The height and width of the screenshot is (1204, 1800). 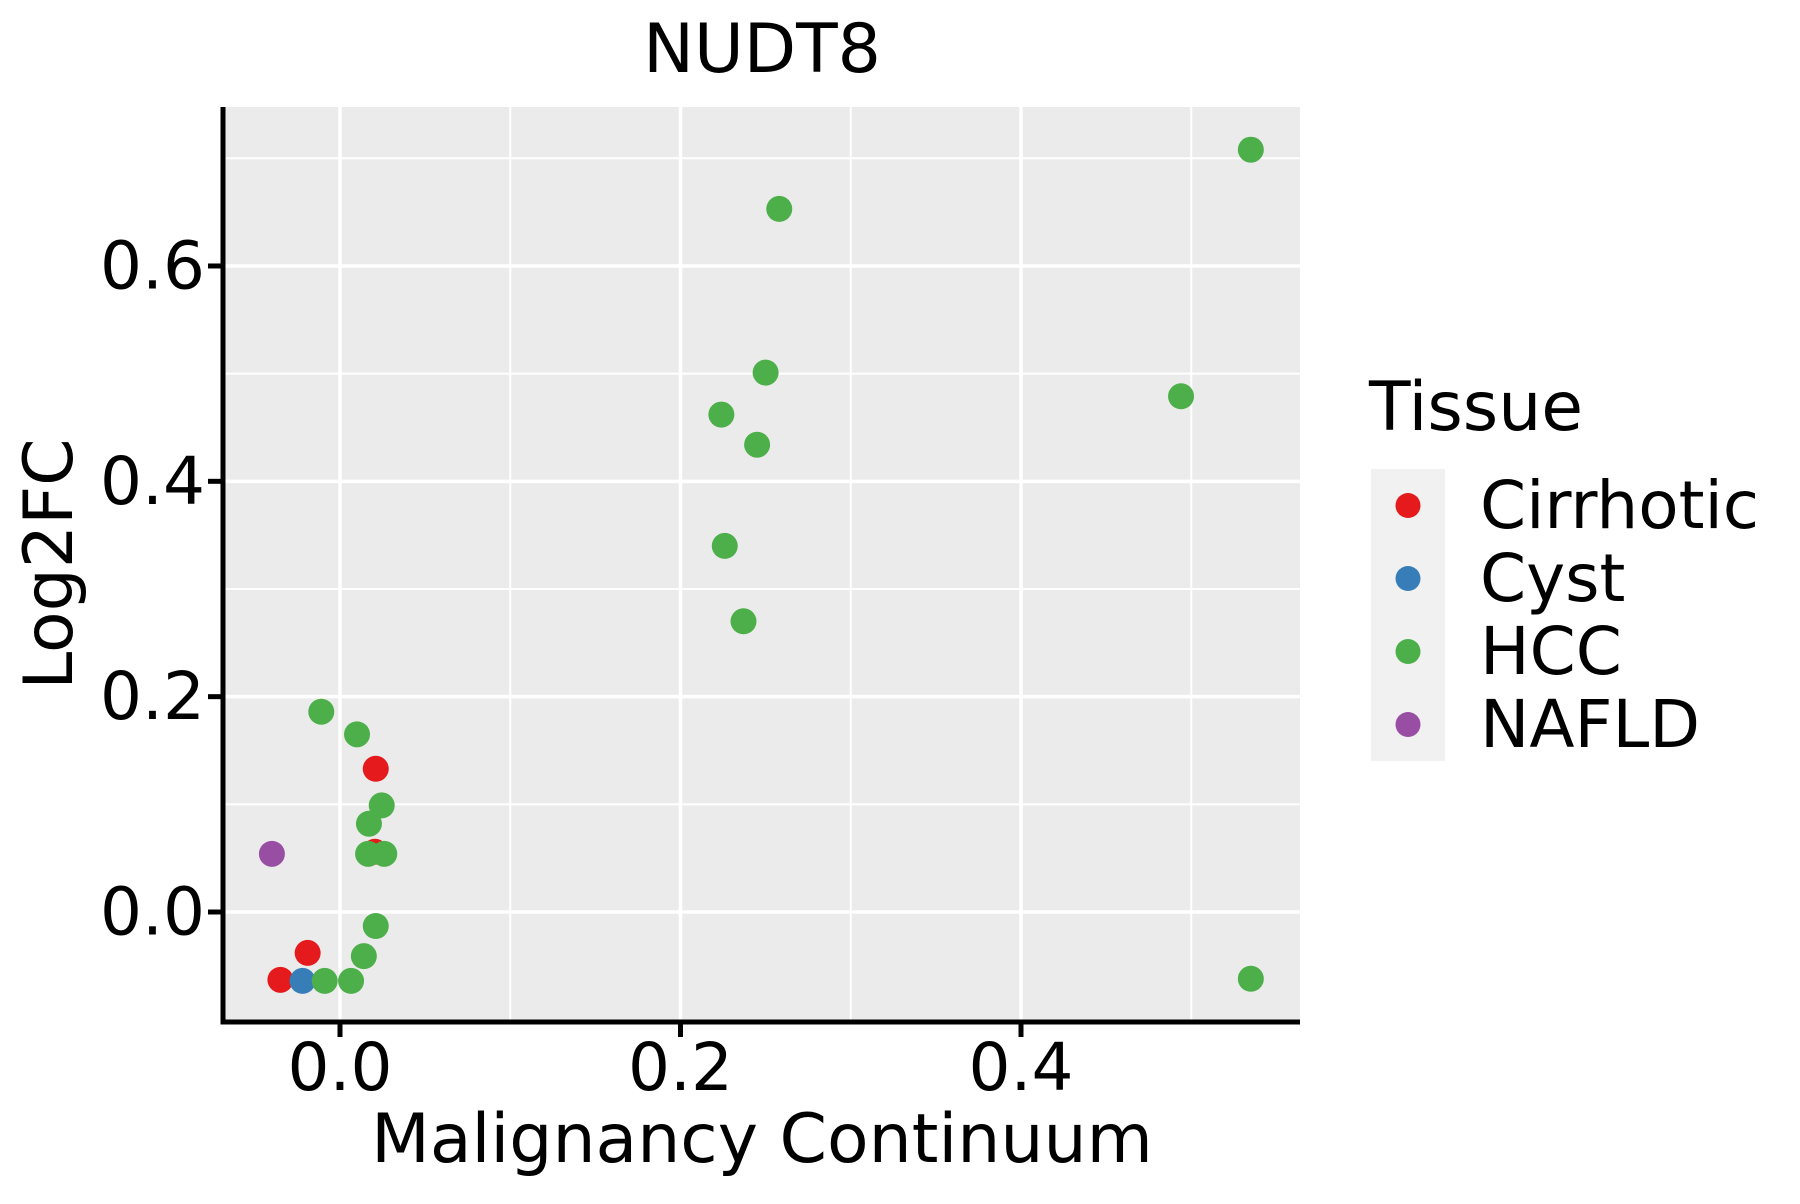 What do you see at coordinates (1408, 578) in the screenshot?
I see `legend-swatch-cyst` at bounding box center [1408, 578].